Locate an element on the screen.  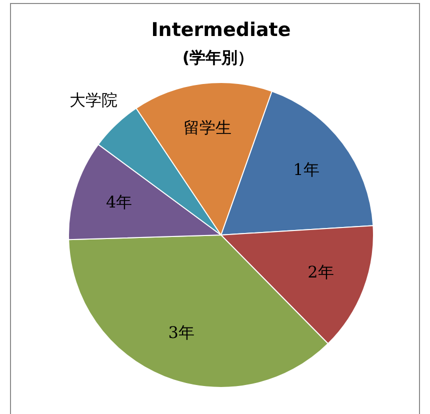
slice-label: 4年 is located at coordinates (119, 202).